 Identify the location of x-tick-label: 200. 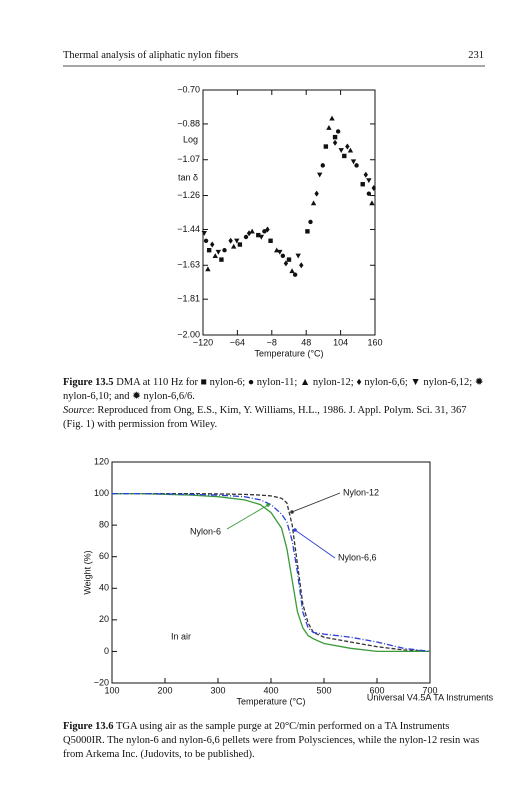
(164, 690).